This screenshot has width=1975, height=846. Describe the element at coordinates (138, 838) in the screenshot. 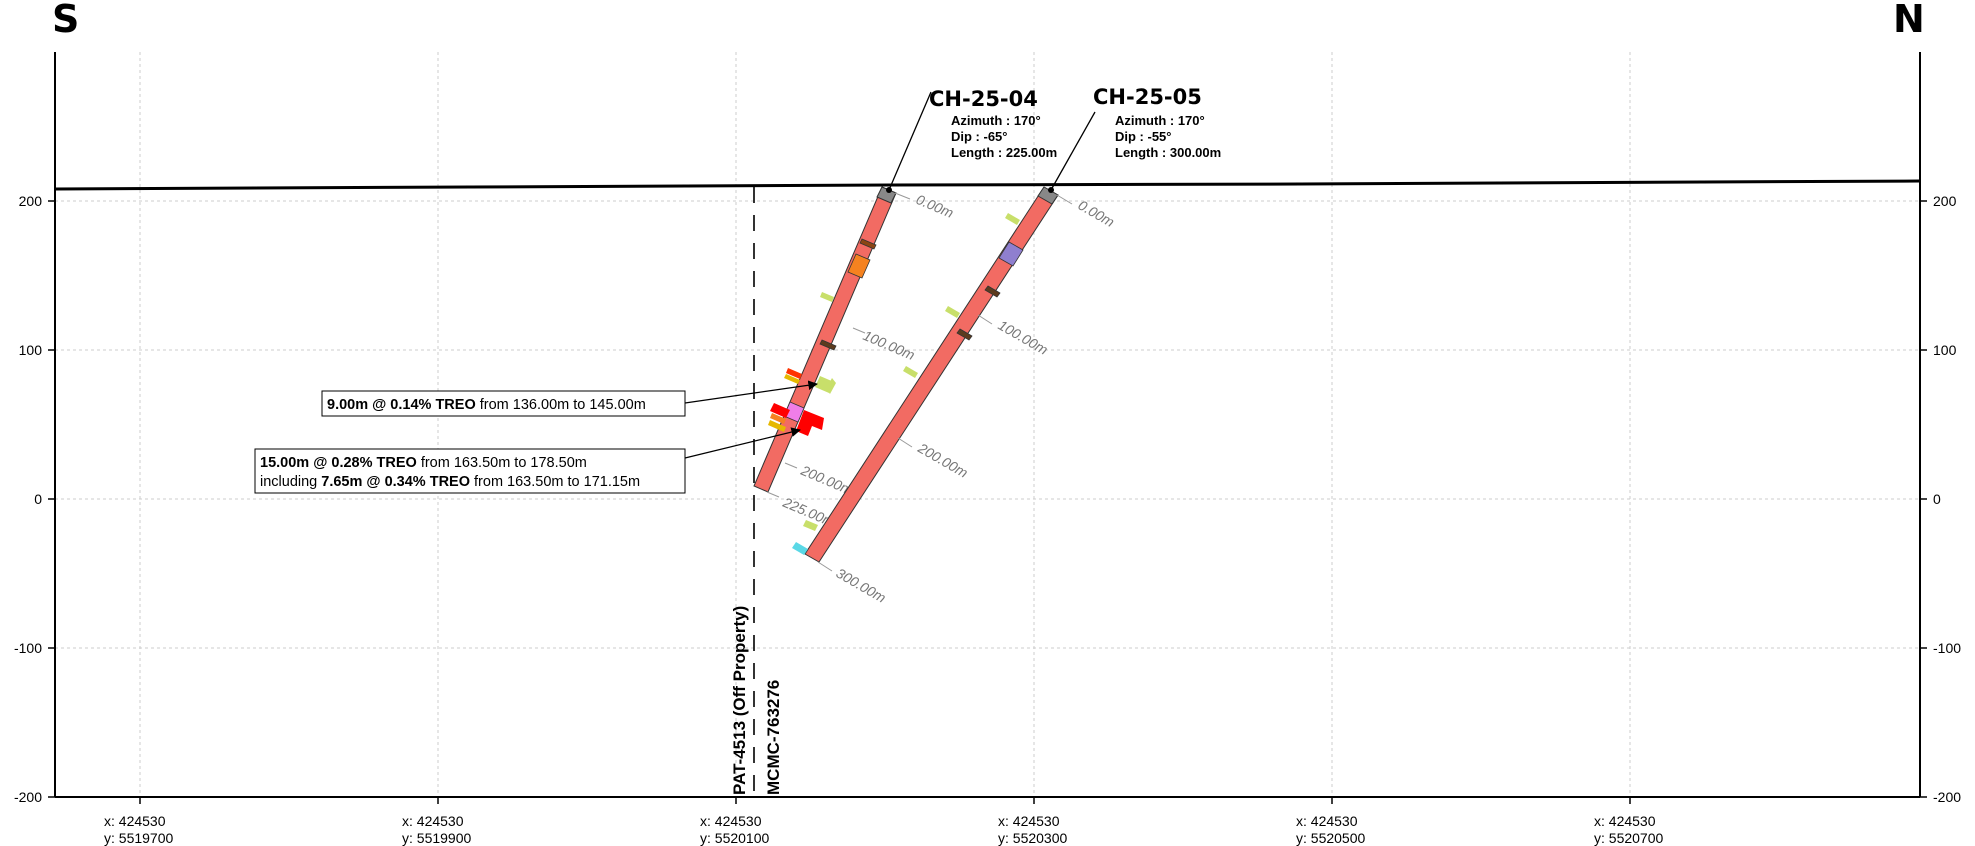

I see `x-tick-northing: y: 5519700` at that location.